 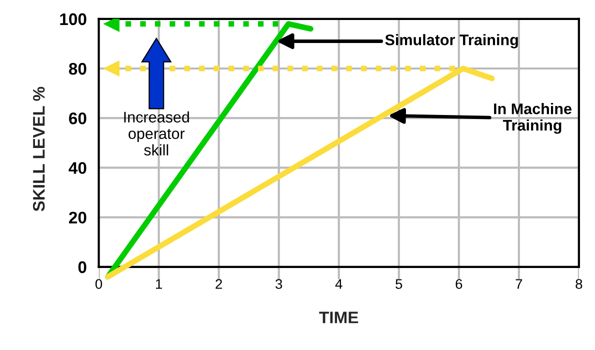 I want to click on x-tick-label: 6, so click(x=459, y=284).